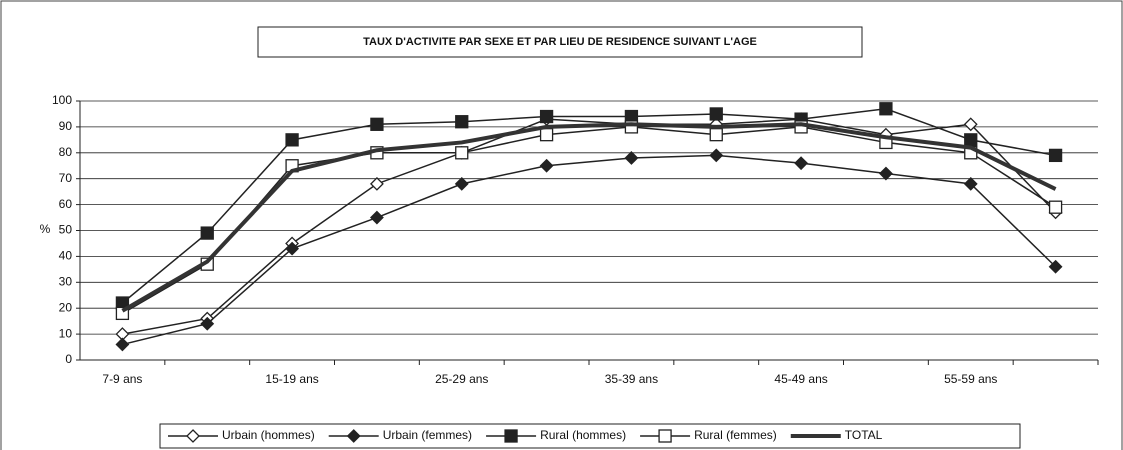 This screenshot has height=450, width=1123. What do you see at coordinates (66, 178) in the screenshot?
I see `y-tick-label: 70` at bounding box center [66, 178].